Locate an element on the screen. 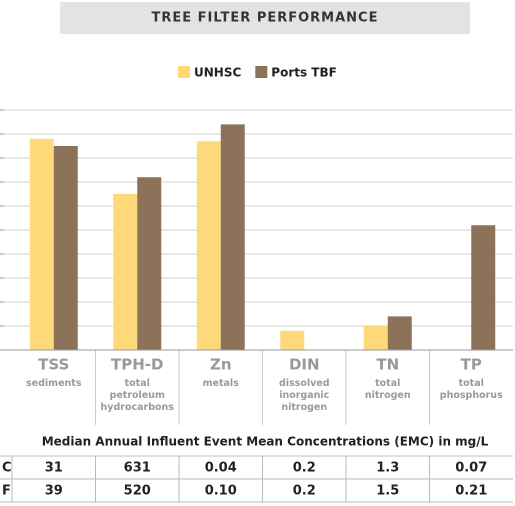 The height and width of the screenshot is (506, 515). category-note: total nitrogen is located at coordinates (388, 389).